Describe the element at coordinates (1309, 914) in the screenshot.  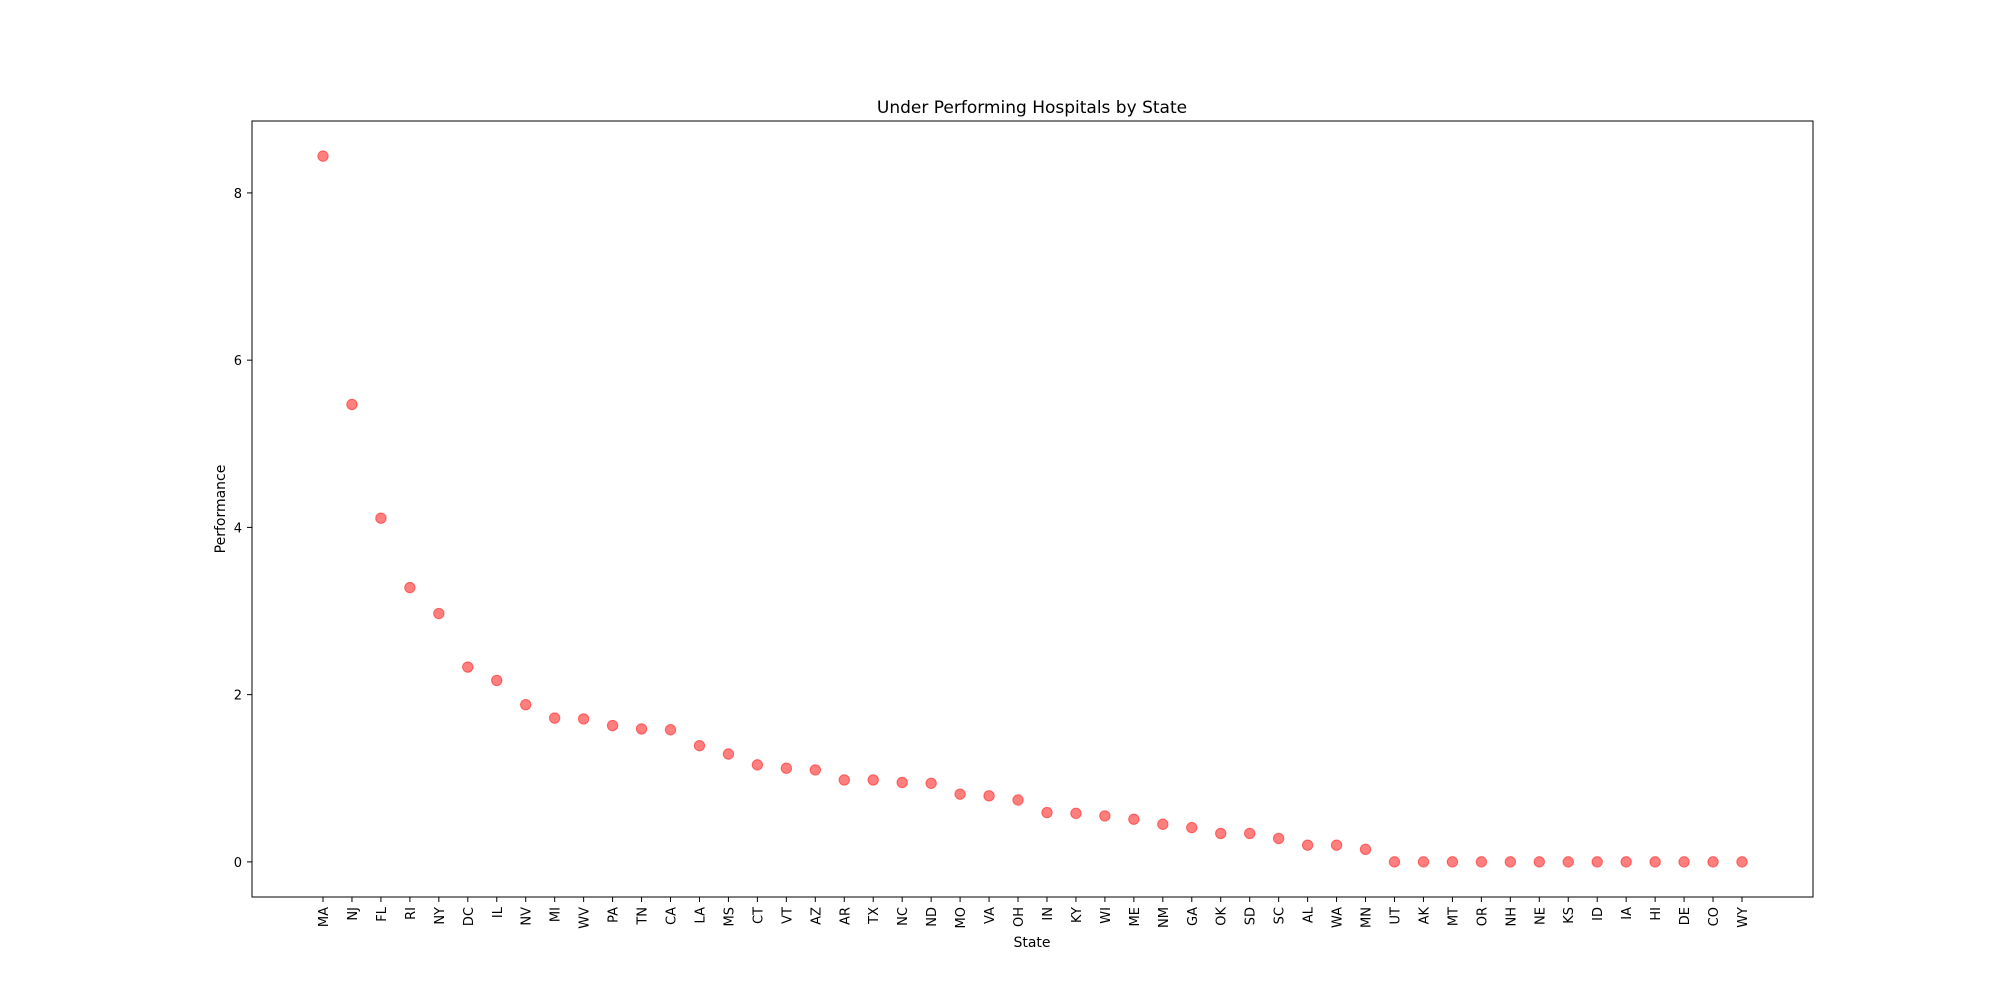
I see `x-tick-label-al: AL` at that location.